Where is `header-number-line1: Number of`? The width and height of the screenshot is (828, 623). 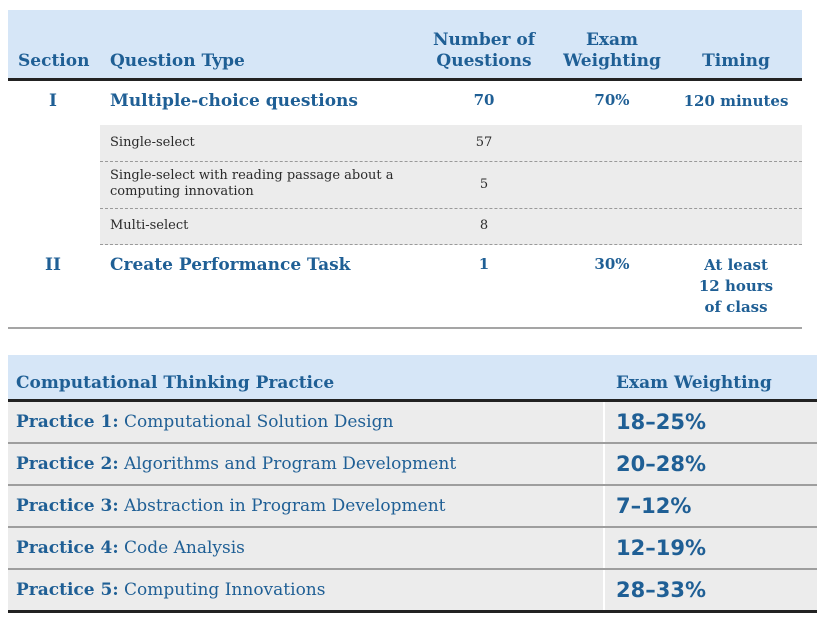
header-number-line1: Number of is located at coordinates (484, 40).